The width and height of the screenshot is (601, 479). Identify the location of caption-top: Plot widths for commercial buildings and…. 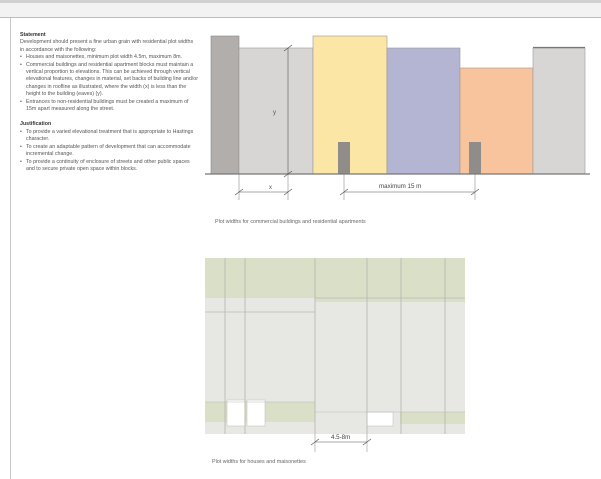
(290, 222).